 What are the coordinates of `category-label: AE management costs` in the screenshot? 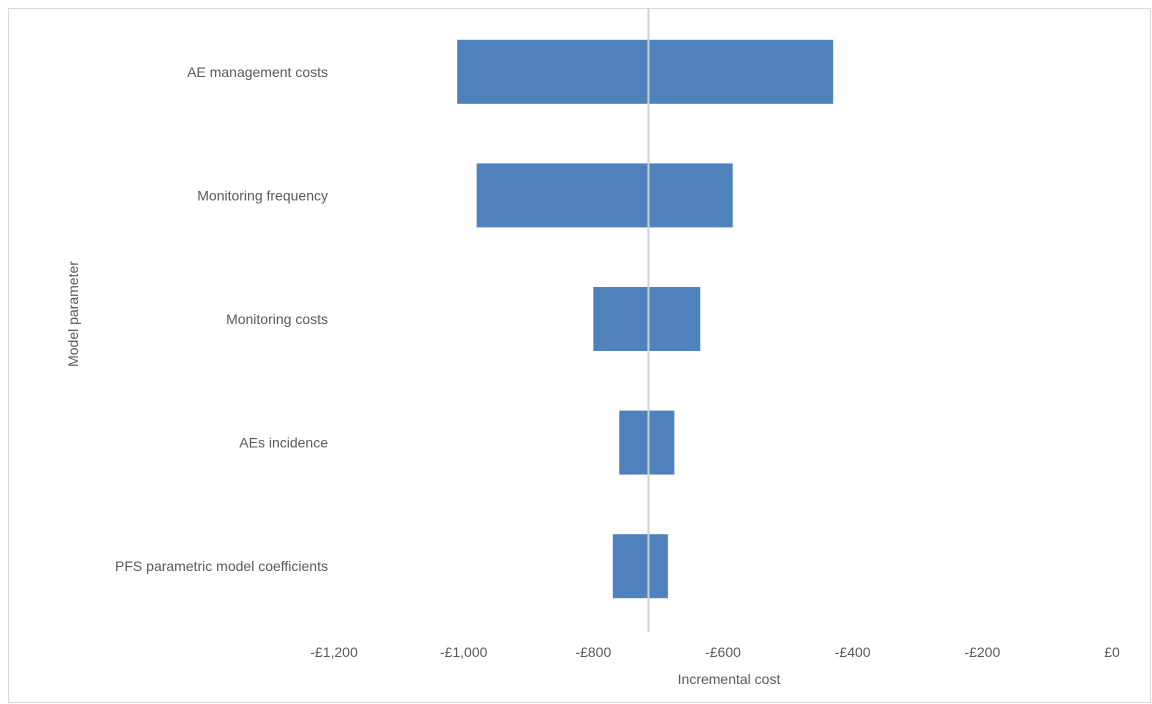 It's located at (257, 72).